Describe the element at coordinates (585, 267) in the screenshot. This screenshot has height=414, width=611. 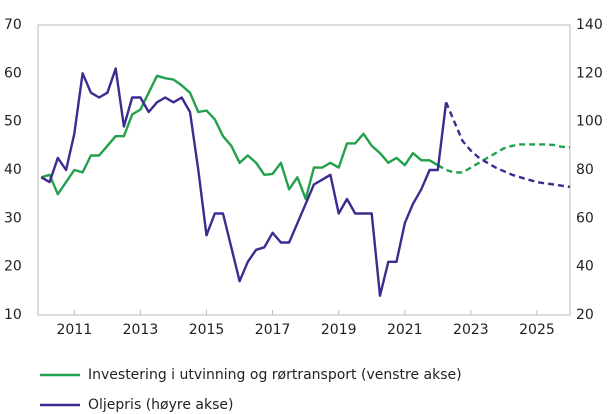
I see `y2-tick-label: 40` at that location.